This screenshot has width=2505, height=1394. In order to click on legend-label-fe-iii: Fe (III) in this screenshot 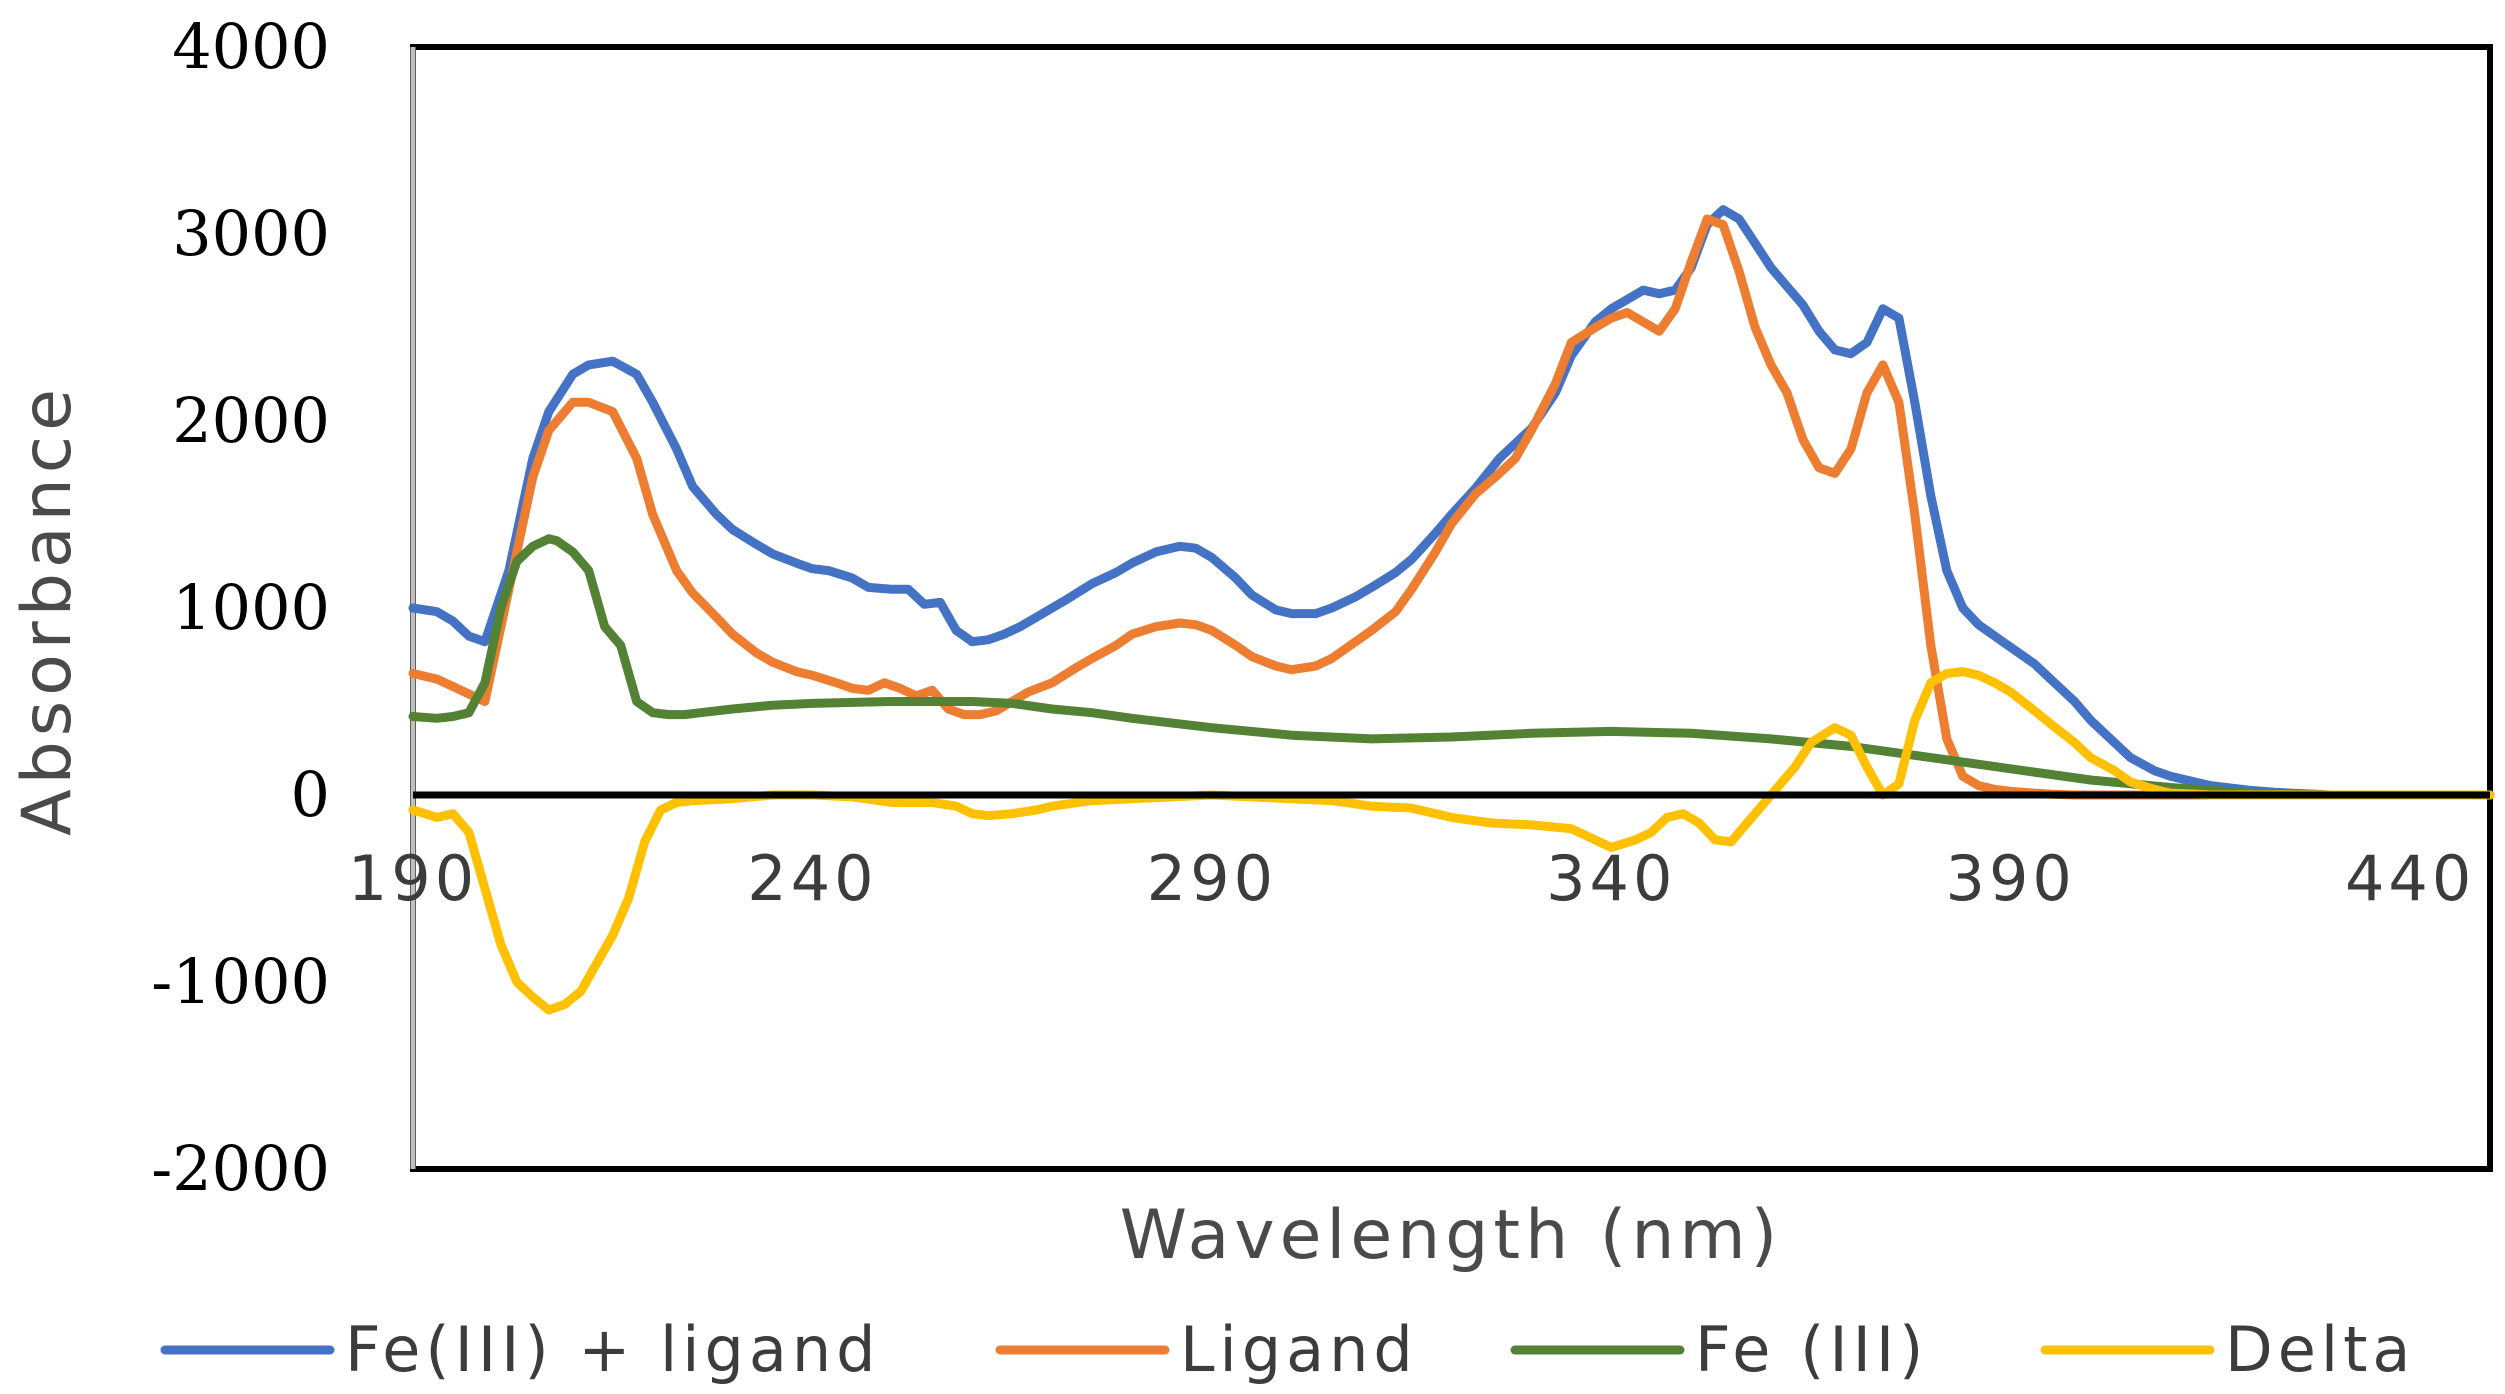, I will do `click(1811, 1349)`.